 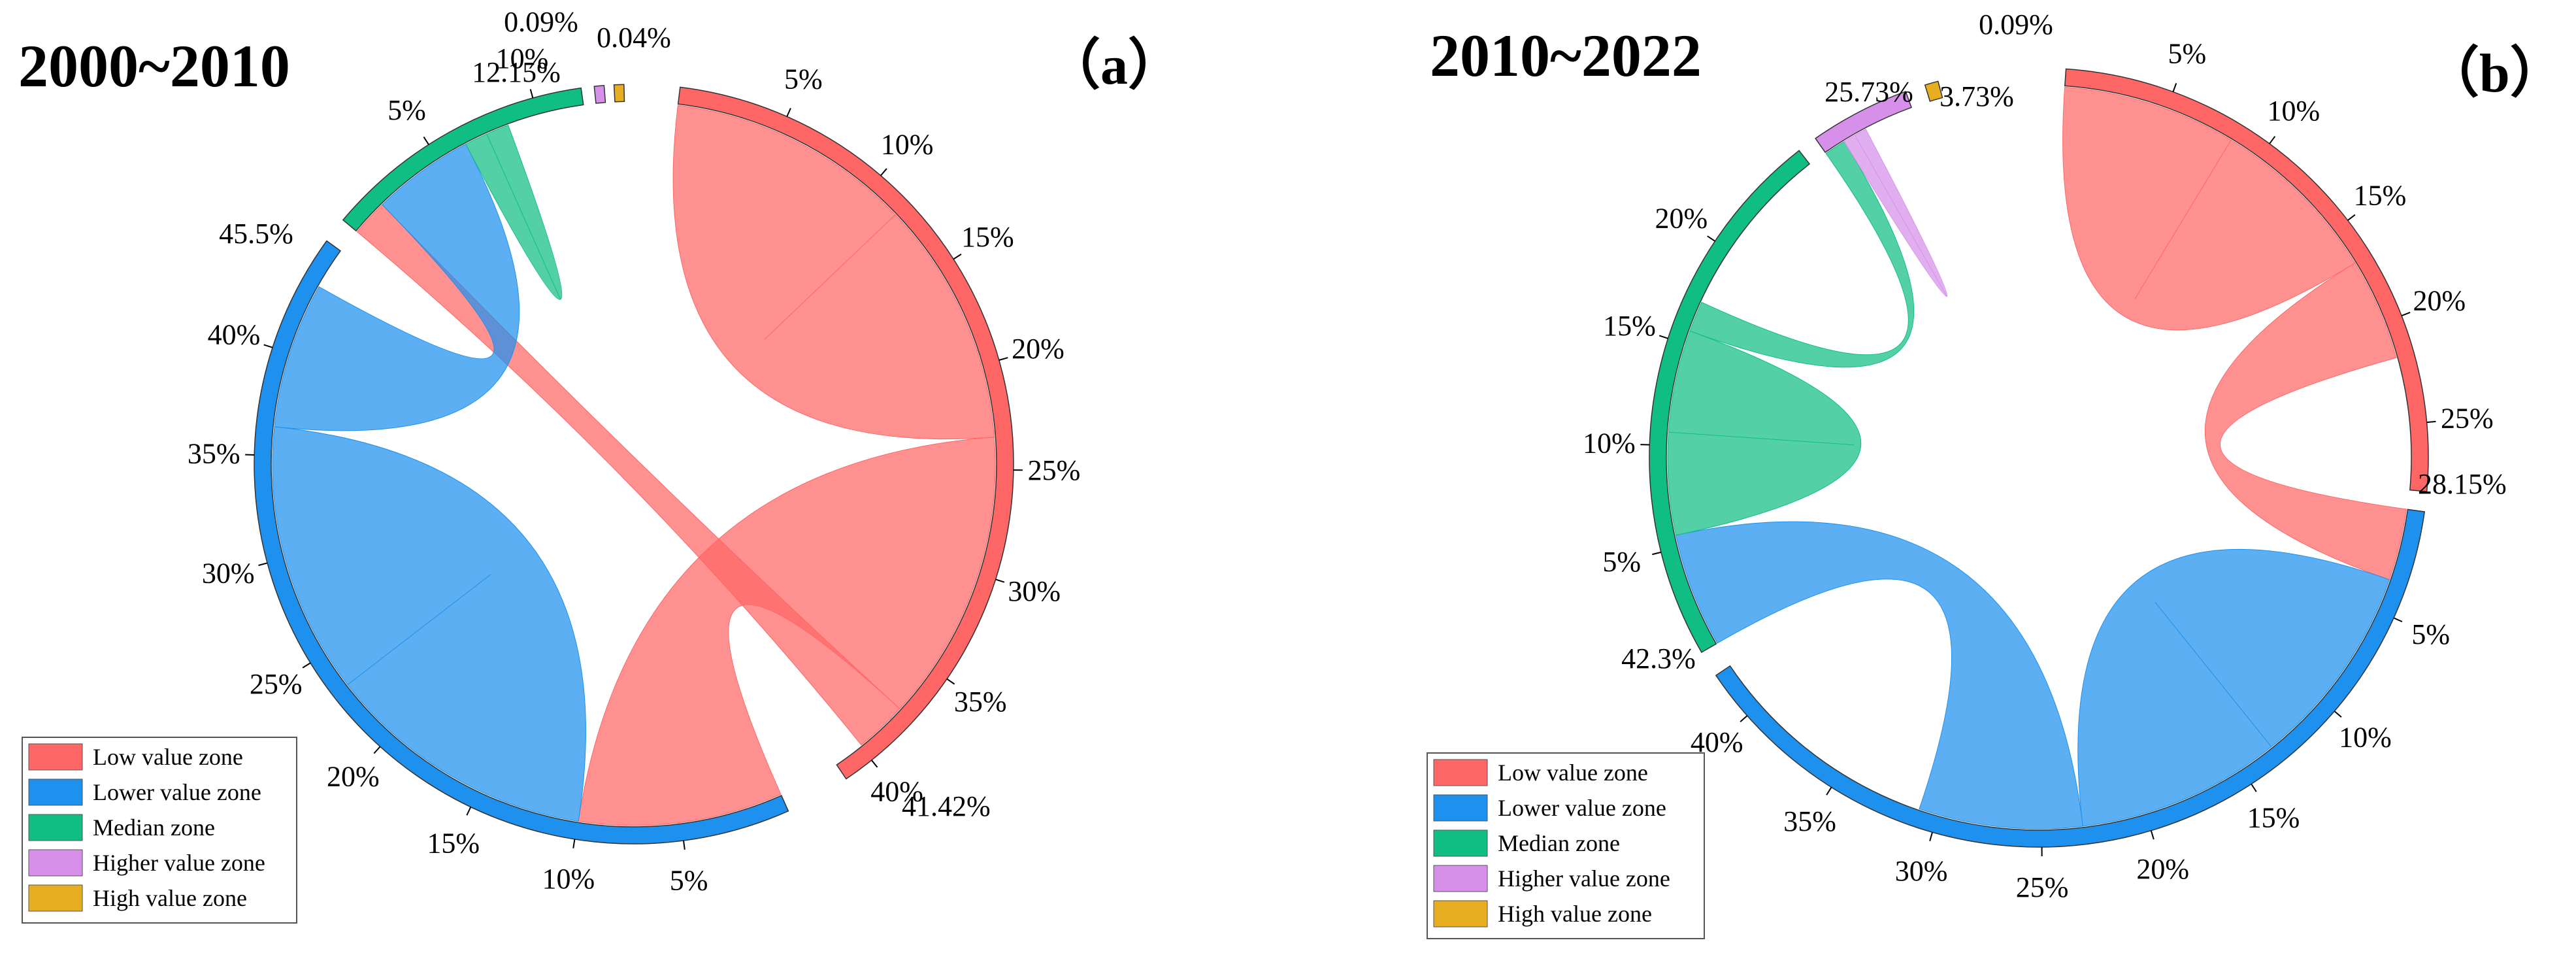 I want to click on panel-a-total-label-lower-value-zone: 45.5%, so click(x=256, y=234).